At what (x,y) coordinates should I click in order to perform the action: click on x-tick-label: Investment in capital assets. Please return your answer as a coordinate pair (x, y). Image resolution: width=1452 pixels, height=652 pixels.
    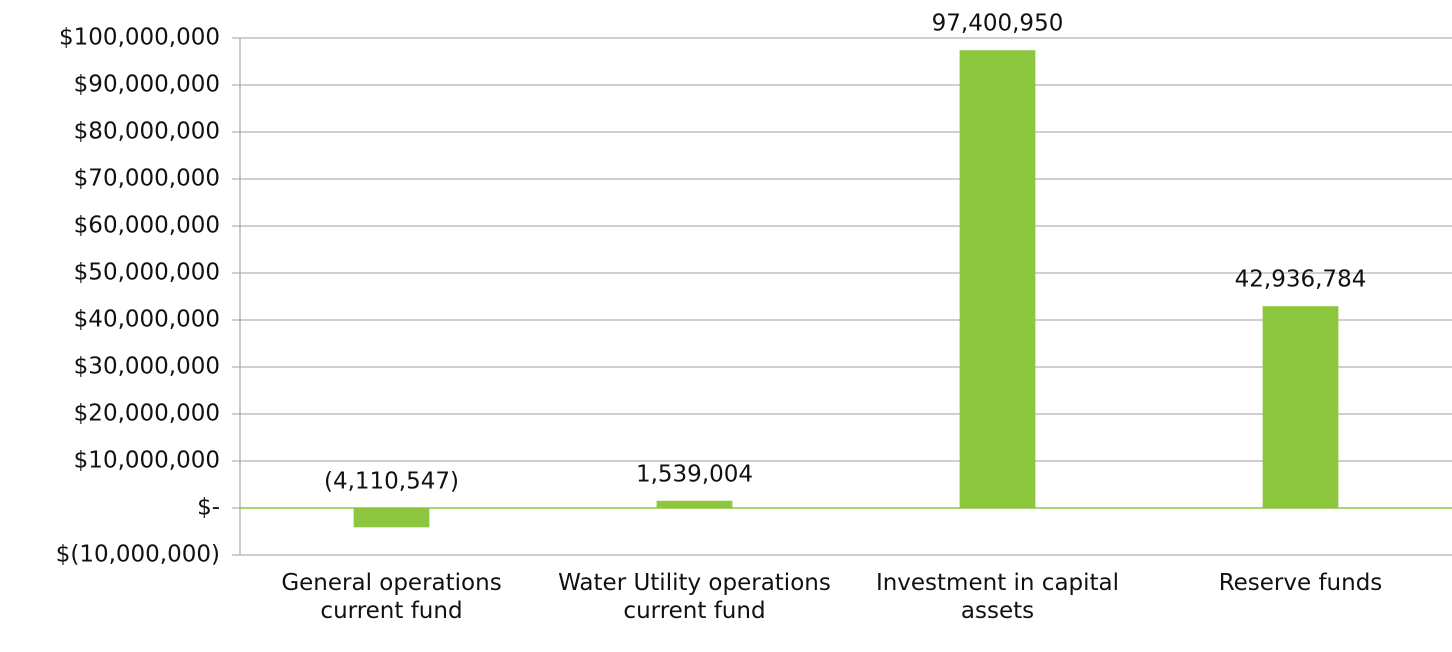
    Looking at the image, I should click on (997, 597).